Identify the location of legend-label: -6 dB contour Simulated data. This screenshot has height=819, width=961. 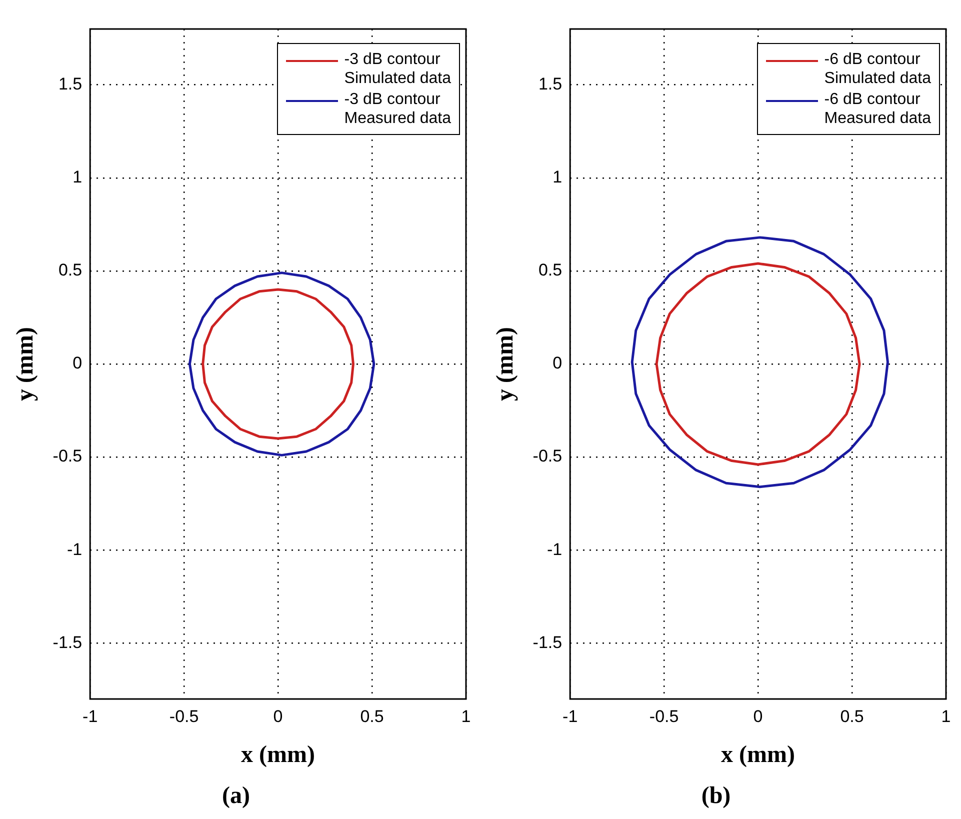
(877, 69).